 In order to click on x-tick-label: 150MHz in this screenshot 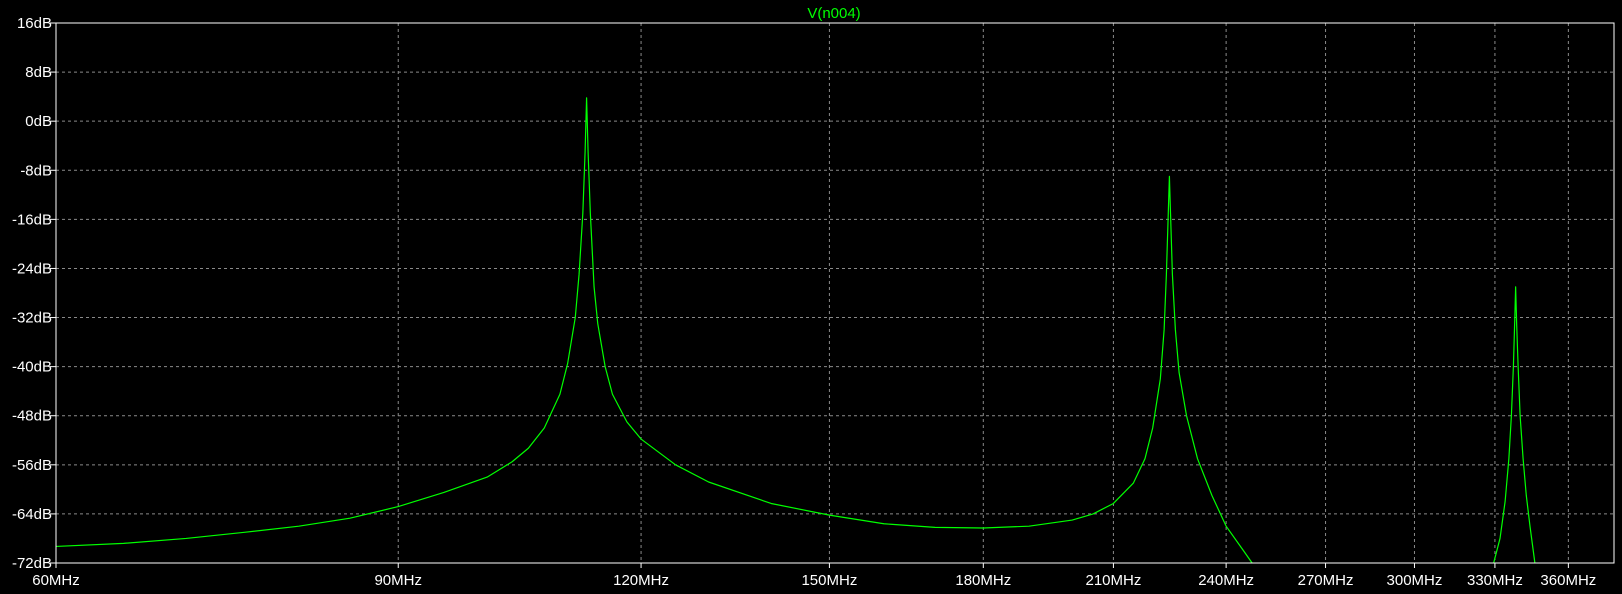, I will do `click(829, 580)`.